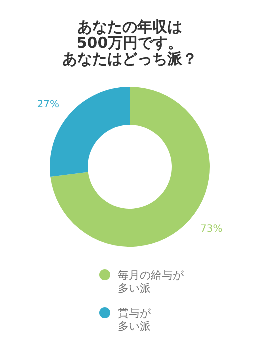  I want to click on data-label: 73%, so click(211, 229).